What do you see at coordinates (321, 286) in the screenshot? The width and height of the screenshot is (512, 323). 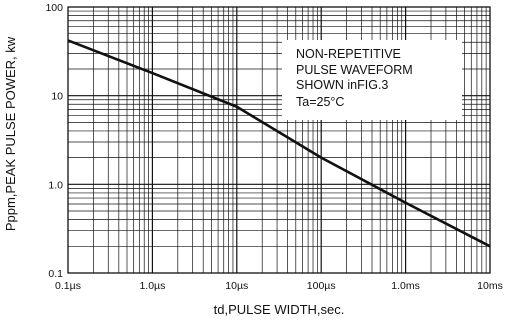 I see `x-tick-label: 100µs` at bounding box center [321, 286].